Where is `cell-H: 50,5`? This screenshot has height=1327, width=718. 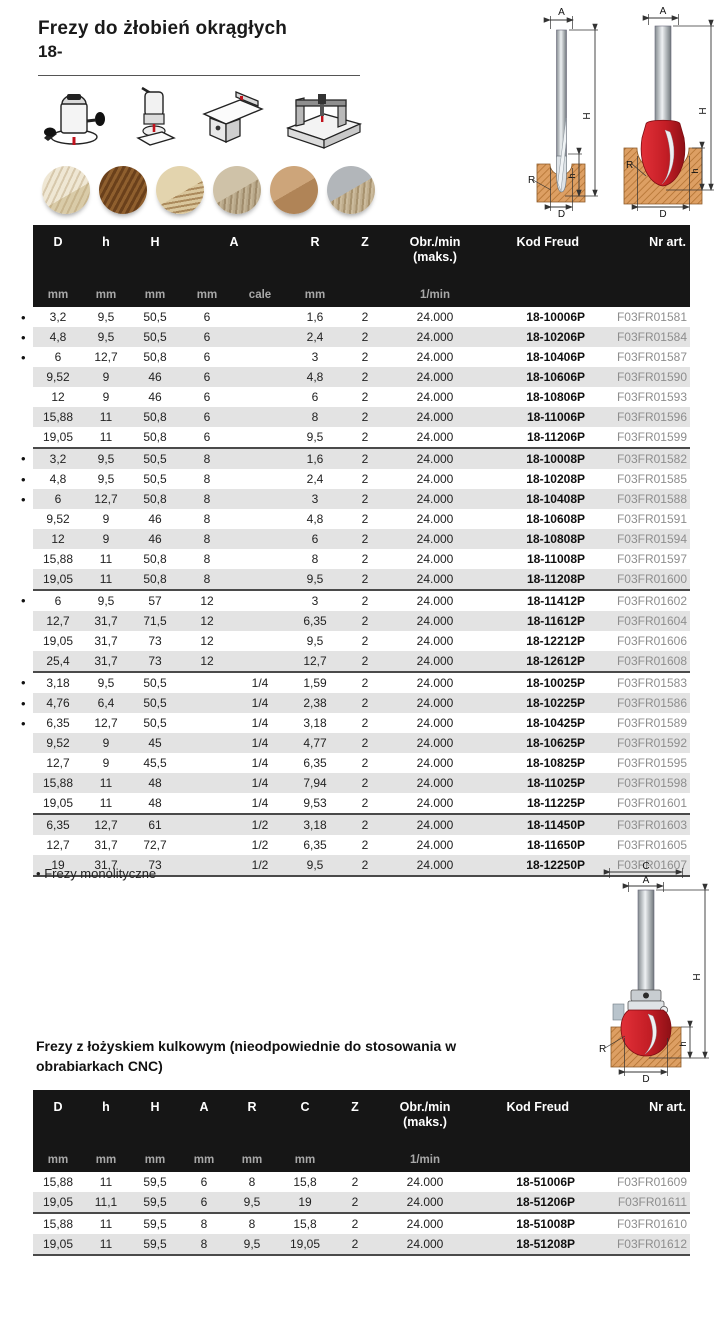
cell-H: 50,5 is located at coordinates (155, 703).